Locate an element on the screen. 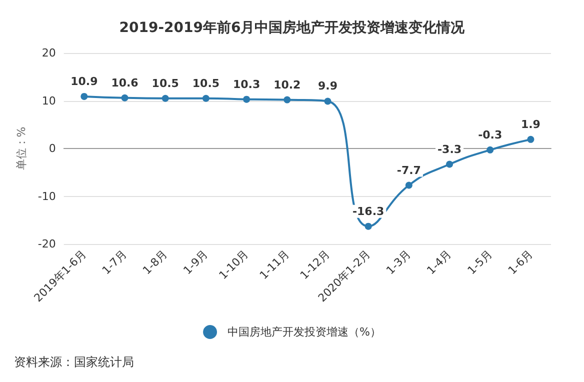  data-label: 1.9 is located at coordinates (530, 124).